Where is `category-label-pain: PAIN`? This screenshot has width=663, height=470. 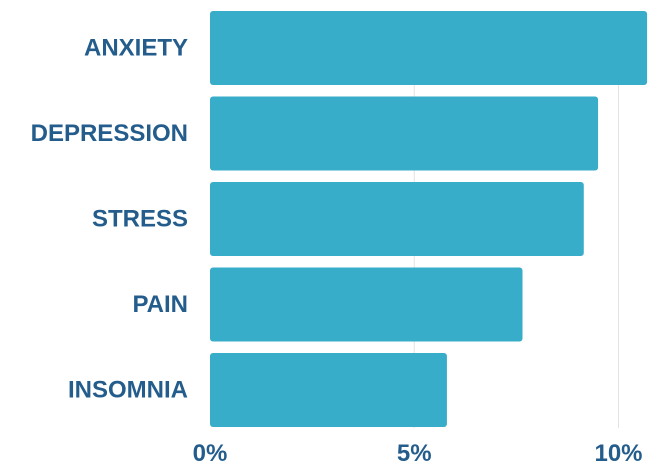 category-label-pain: PAIN is located at coordinates (160, 304).